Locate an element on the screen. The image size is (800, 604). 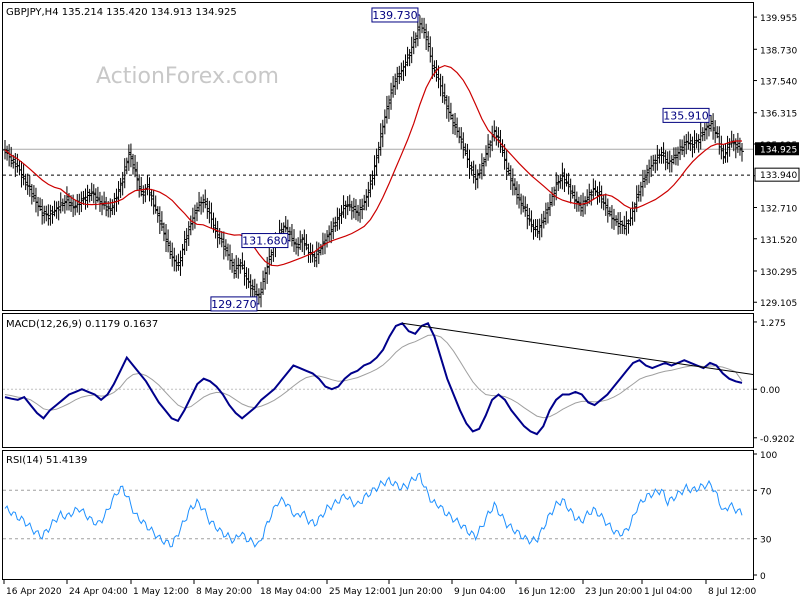
x-axis-label: 8 May 20:00 is located at coordinates (224, 592).